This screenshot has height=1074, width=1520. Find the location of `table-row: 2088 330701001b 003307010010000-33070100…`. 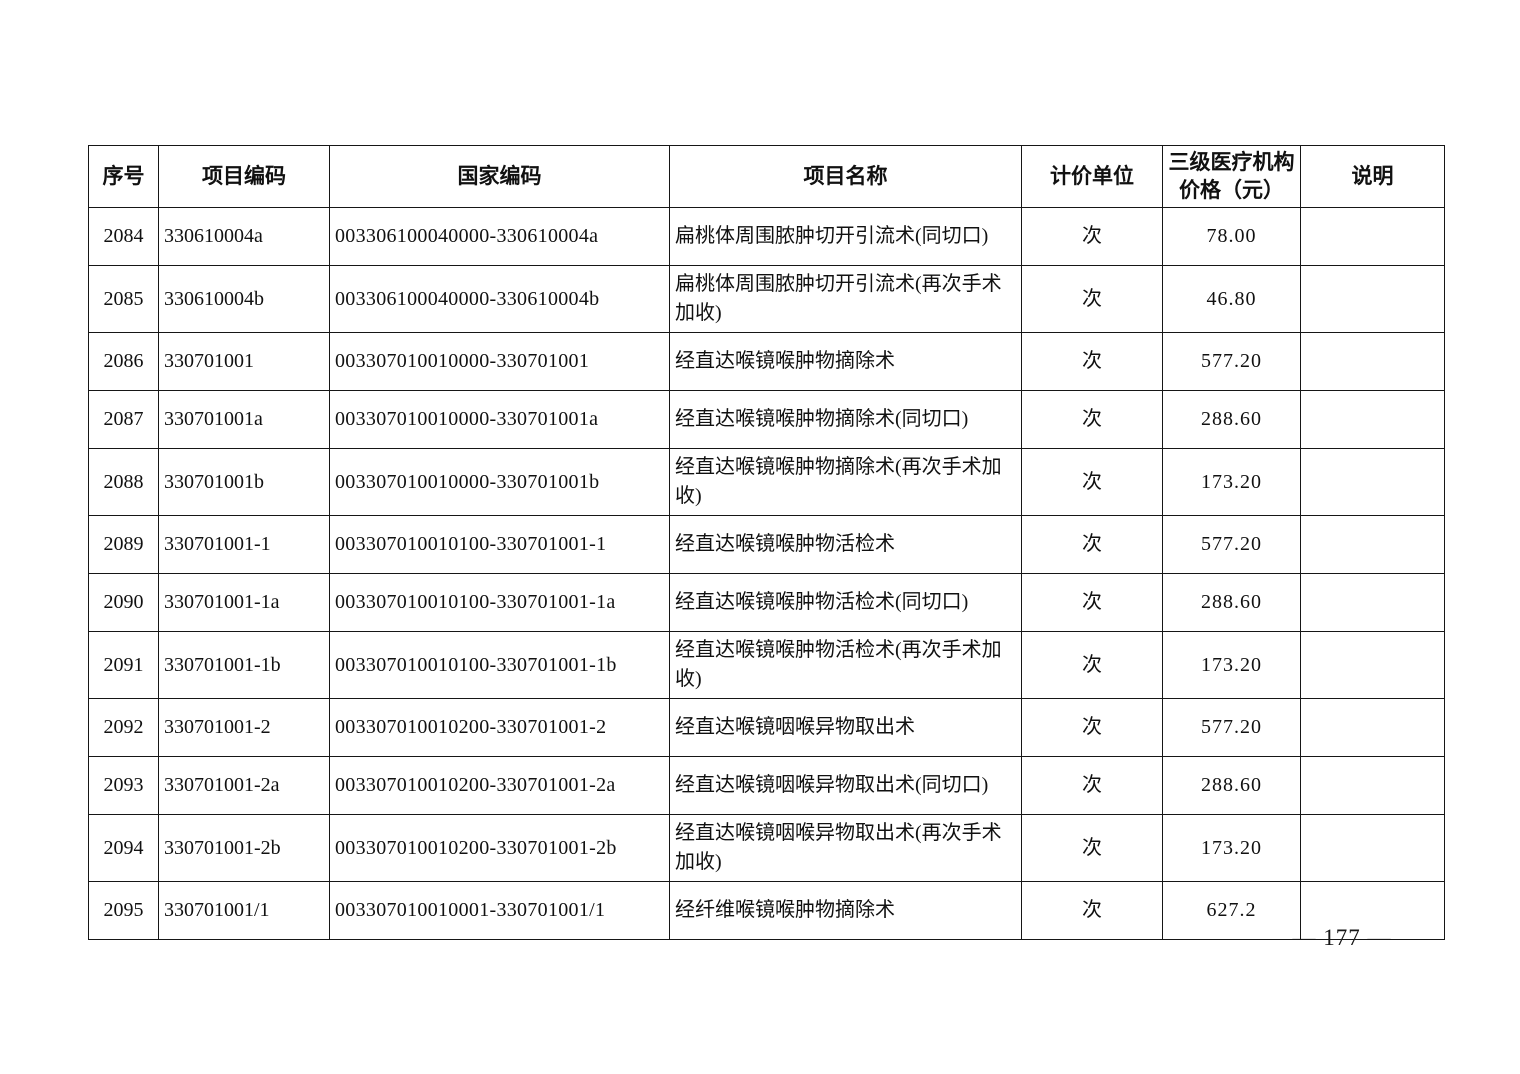

table-row: 2088 330701001b 003307010010000-33070100… is located at coordinates (766, 482).